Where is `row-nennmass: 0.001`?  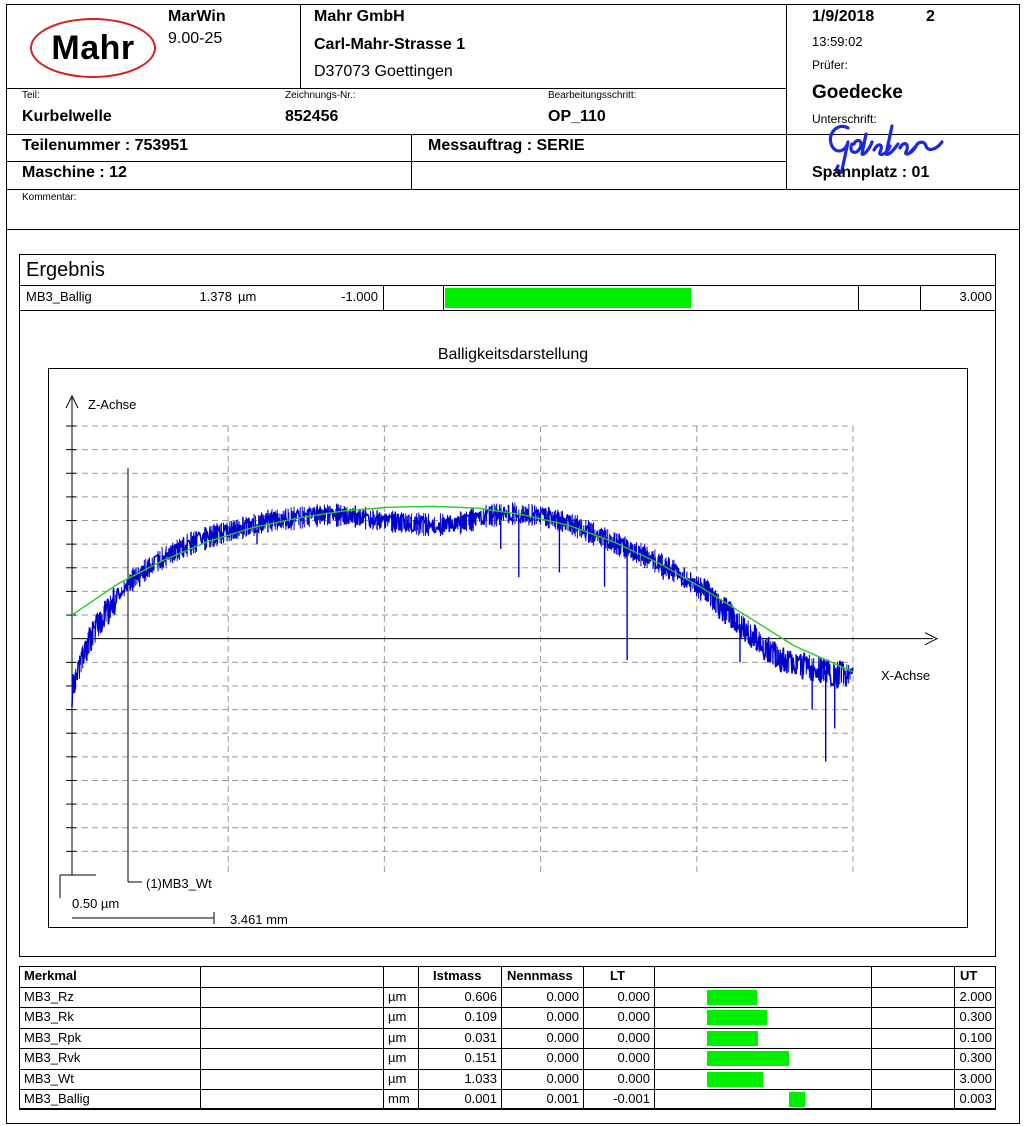
row-nennmass: 0.001 is located at coordinates (562, 1098).